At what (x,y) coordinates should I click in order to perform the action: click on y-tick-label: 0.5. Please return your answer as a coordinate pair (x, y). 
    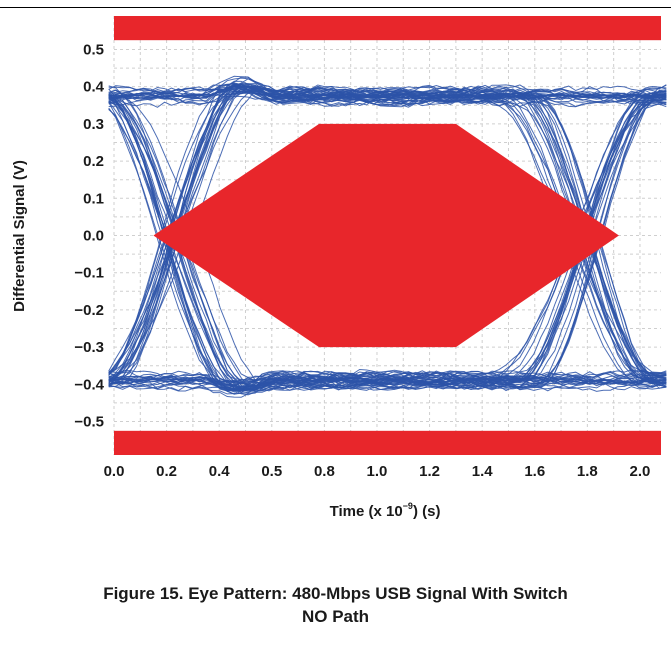
    Looking at the image, I should click on (93, 49).